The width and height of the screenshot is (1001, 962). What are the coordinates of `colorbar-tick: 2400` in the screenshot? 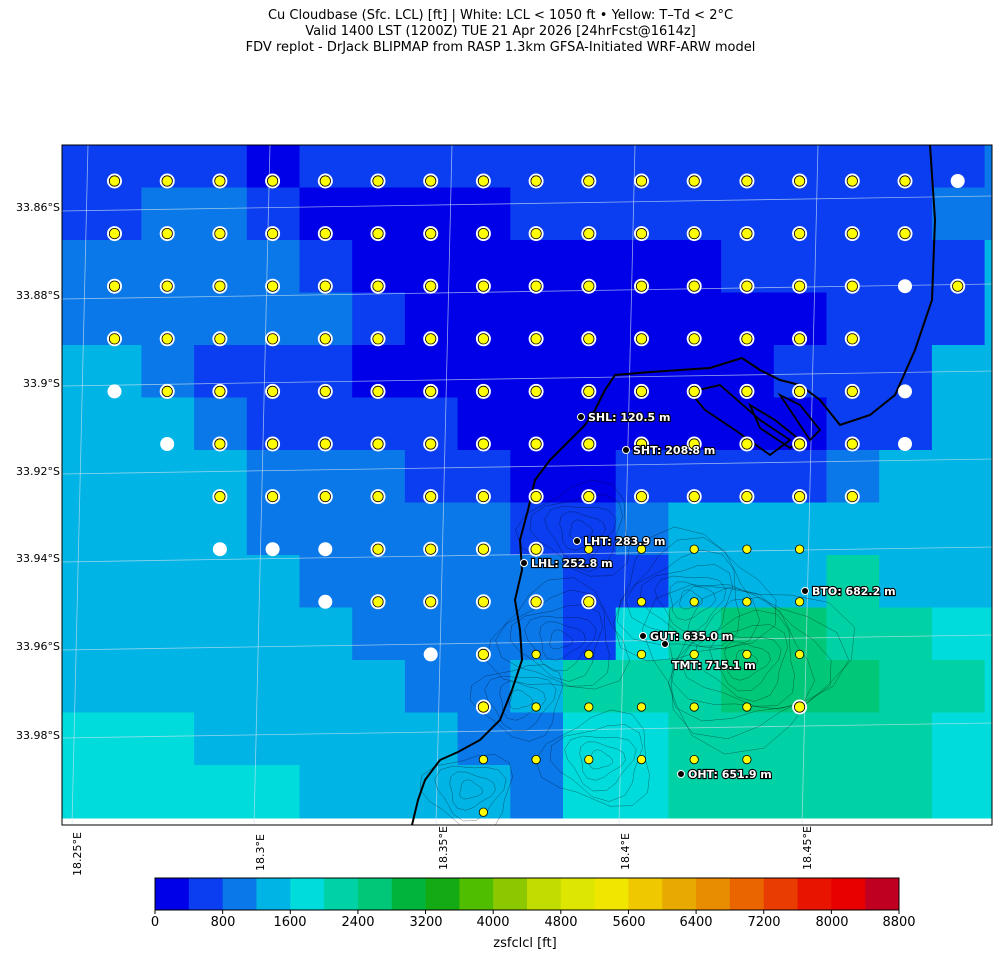 It's located at (358, 922).